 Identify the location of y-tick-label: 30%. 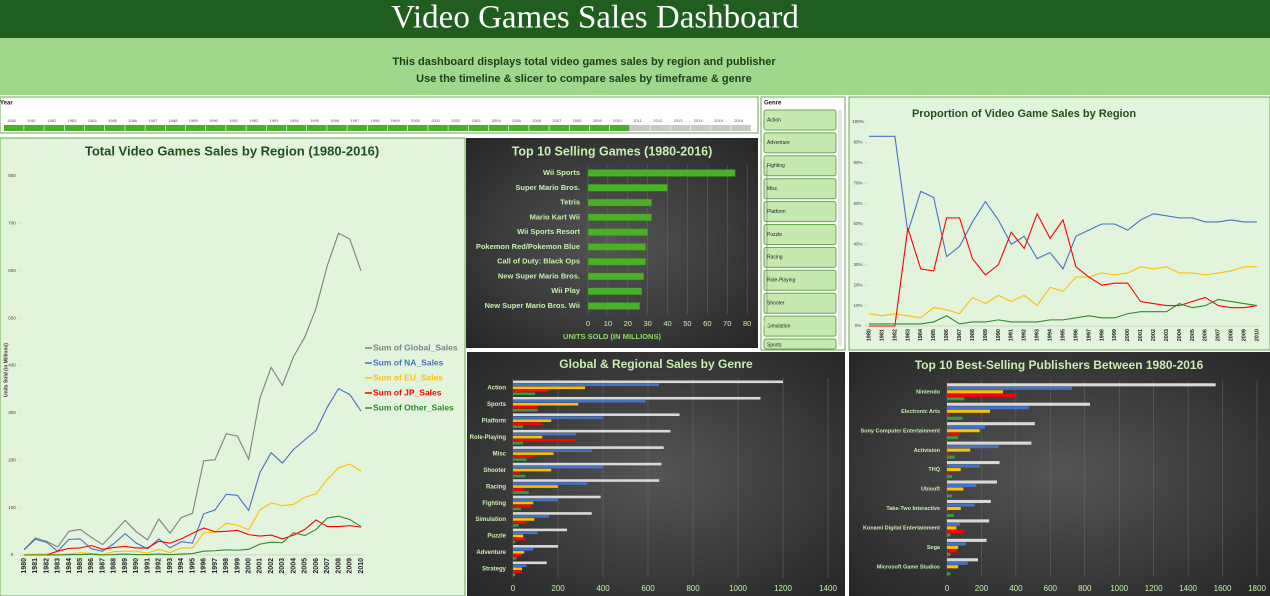
(857, 264).